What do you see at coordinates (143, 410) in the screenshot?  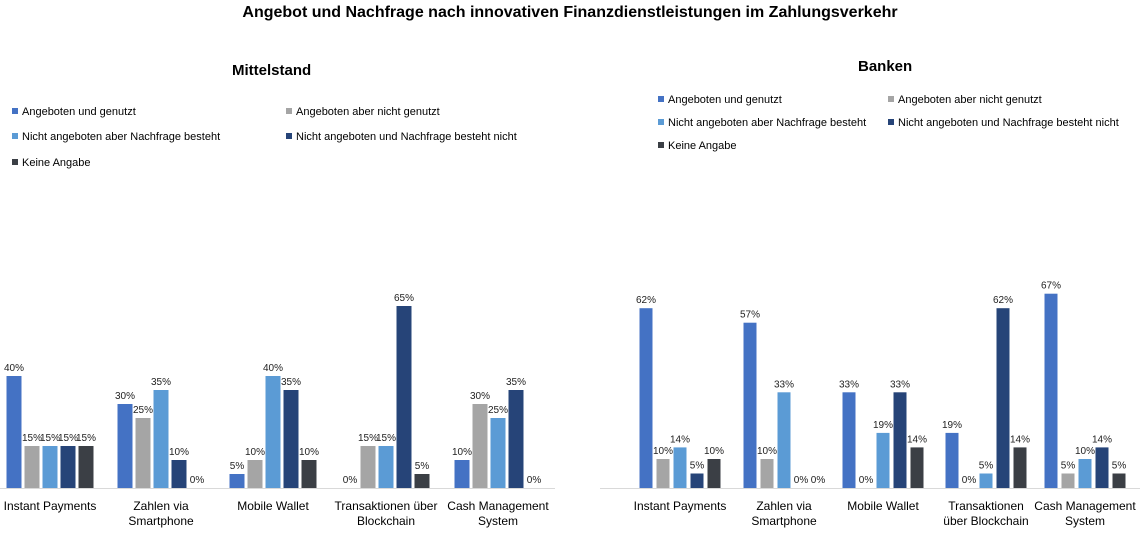 I see `data-label: 25%` at bounding box center [143, 410].